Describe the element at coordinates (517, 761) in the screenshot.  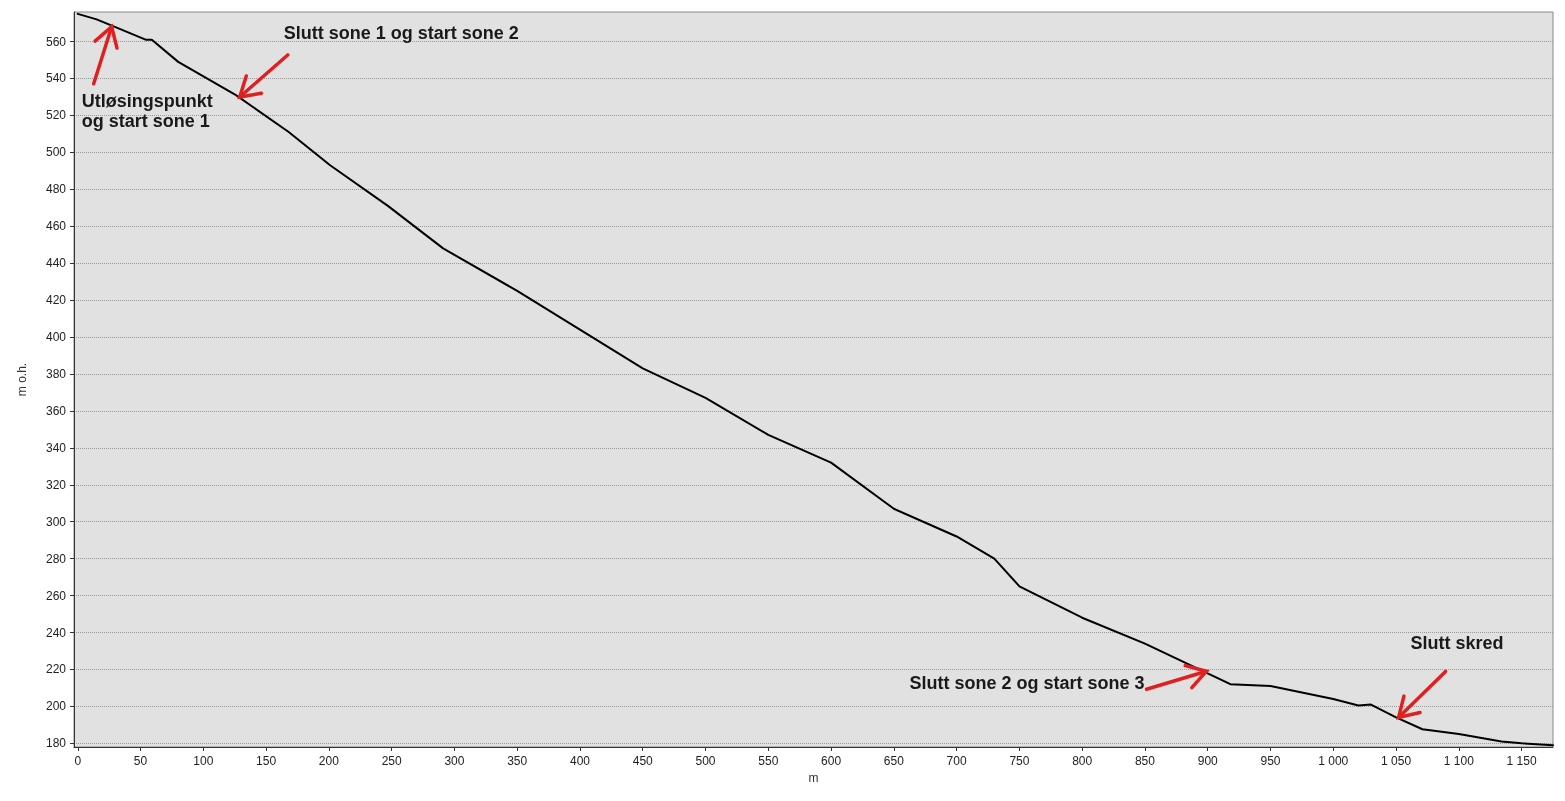
I see `x-tick-label: 350` at that location.